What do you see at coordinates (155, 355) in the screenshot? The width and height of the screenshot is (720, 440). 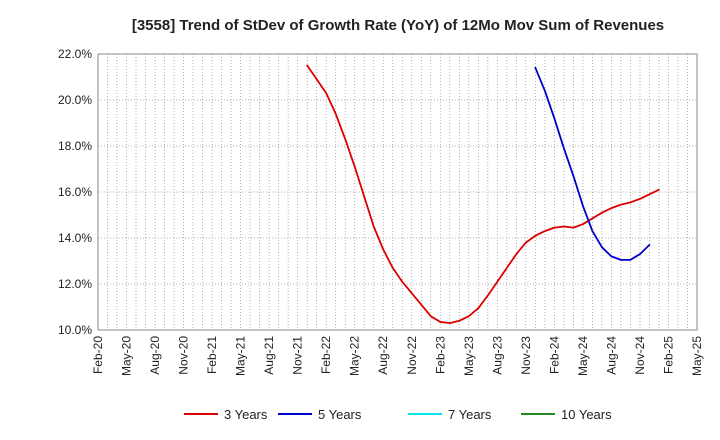 I see `x-tick-label: Aug-20` at bounding box center [155, 355].